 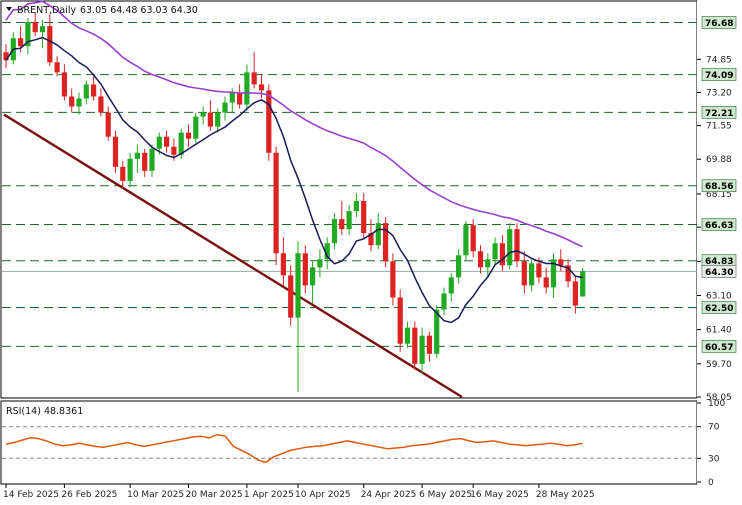 I want to click on x-tick-label: 6 May 2025, so click(x=445, y=495).